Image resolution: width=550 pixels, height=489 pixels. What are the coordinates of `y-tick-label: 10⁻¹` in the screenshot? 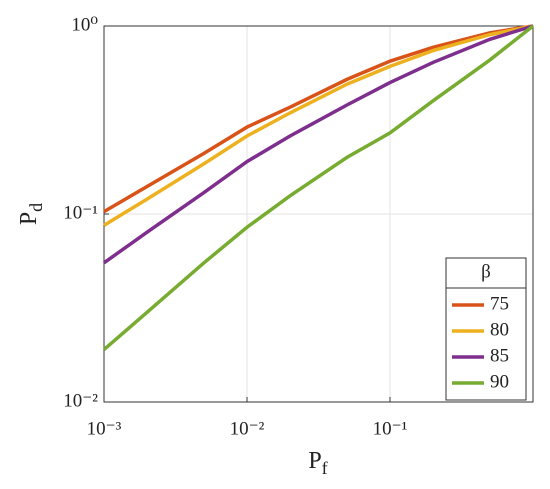 It's located at (80, 212).